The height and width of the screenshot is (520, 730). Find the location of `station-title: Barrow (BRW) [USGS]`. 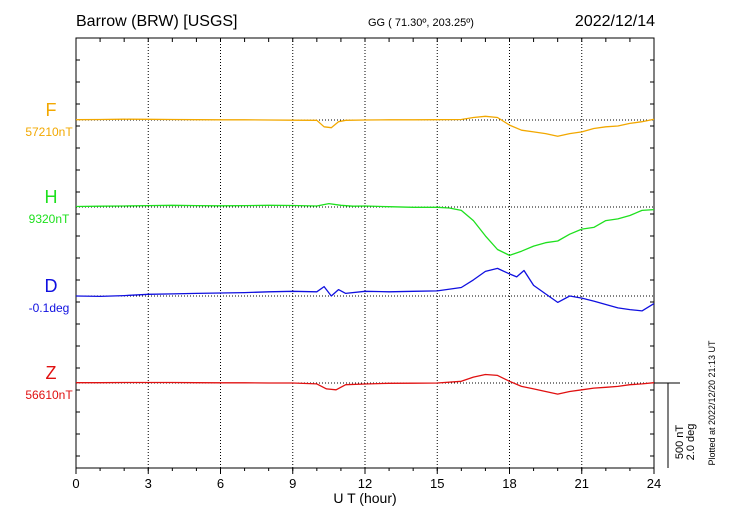

station-title: Barrow (BRW) [USGS] is located at coordinates (157, 21).